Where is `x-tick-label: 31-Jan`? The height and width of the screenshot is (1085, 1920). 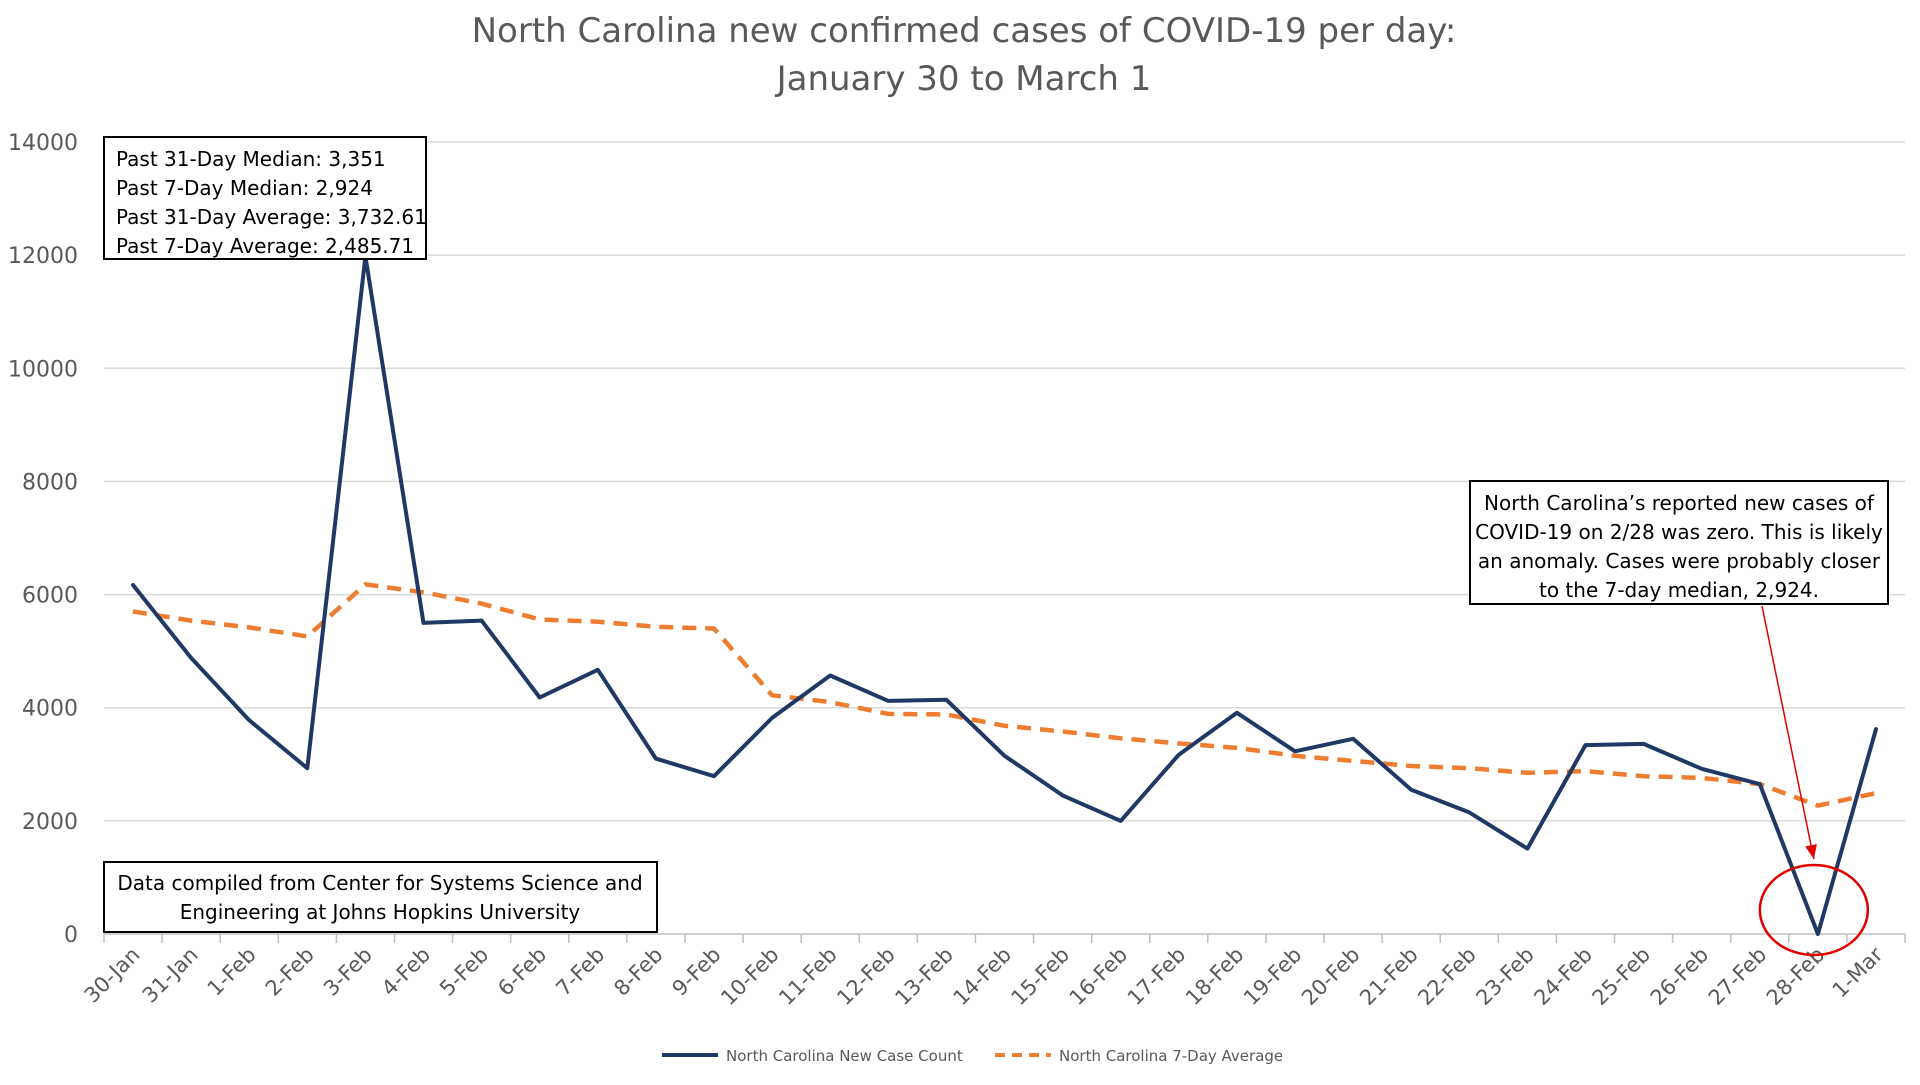 x-tick-label: 31-Jan is located at coordinates (170, 975).